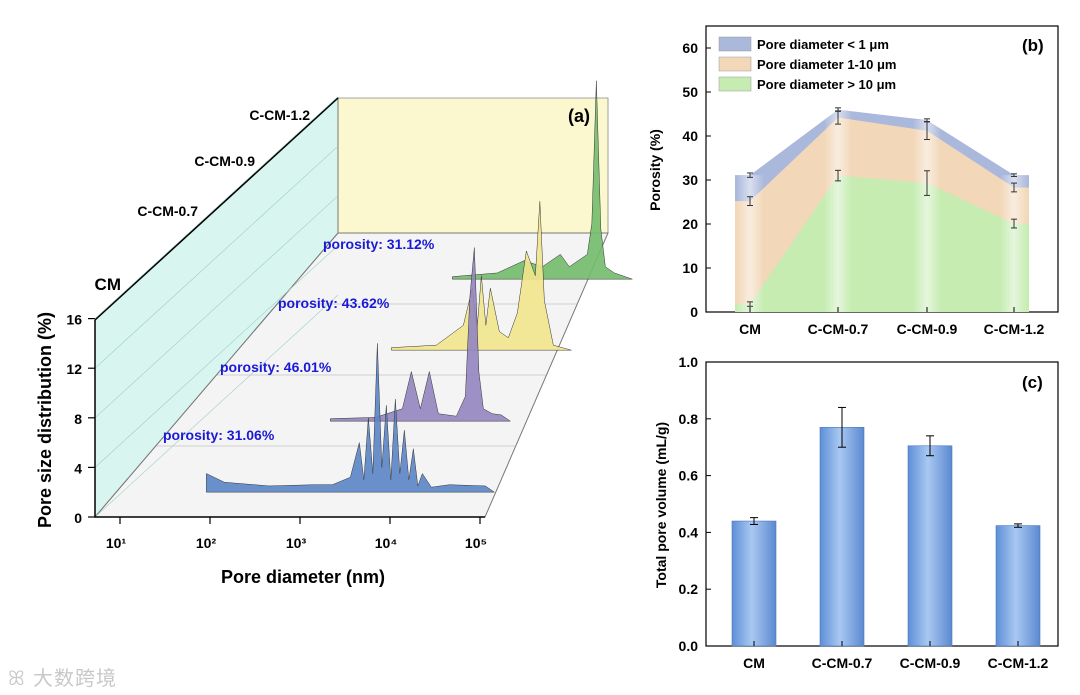  I want to click on y-axis-label: Porosity (%), so click(655, 170).